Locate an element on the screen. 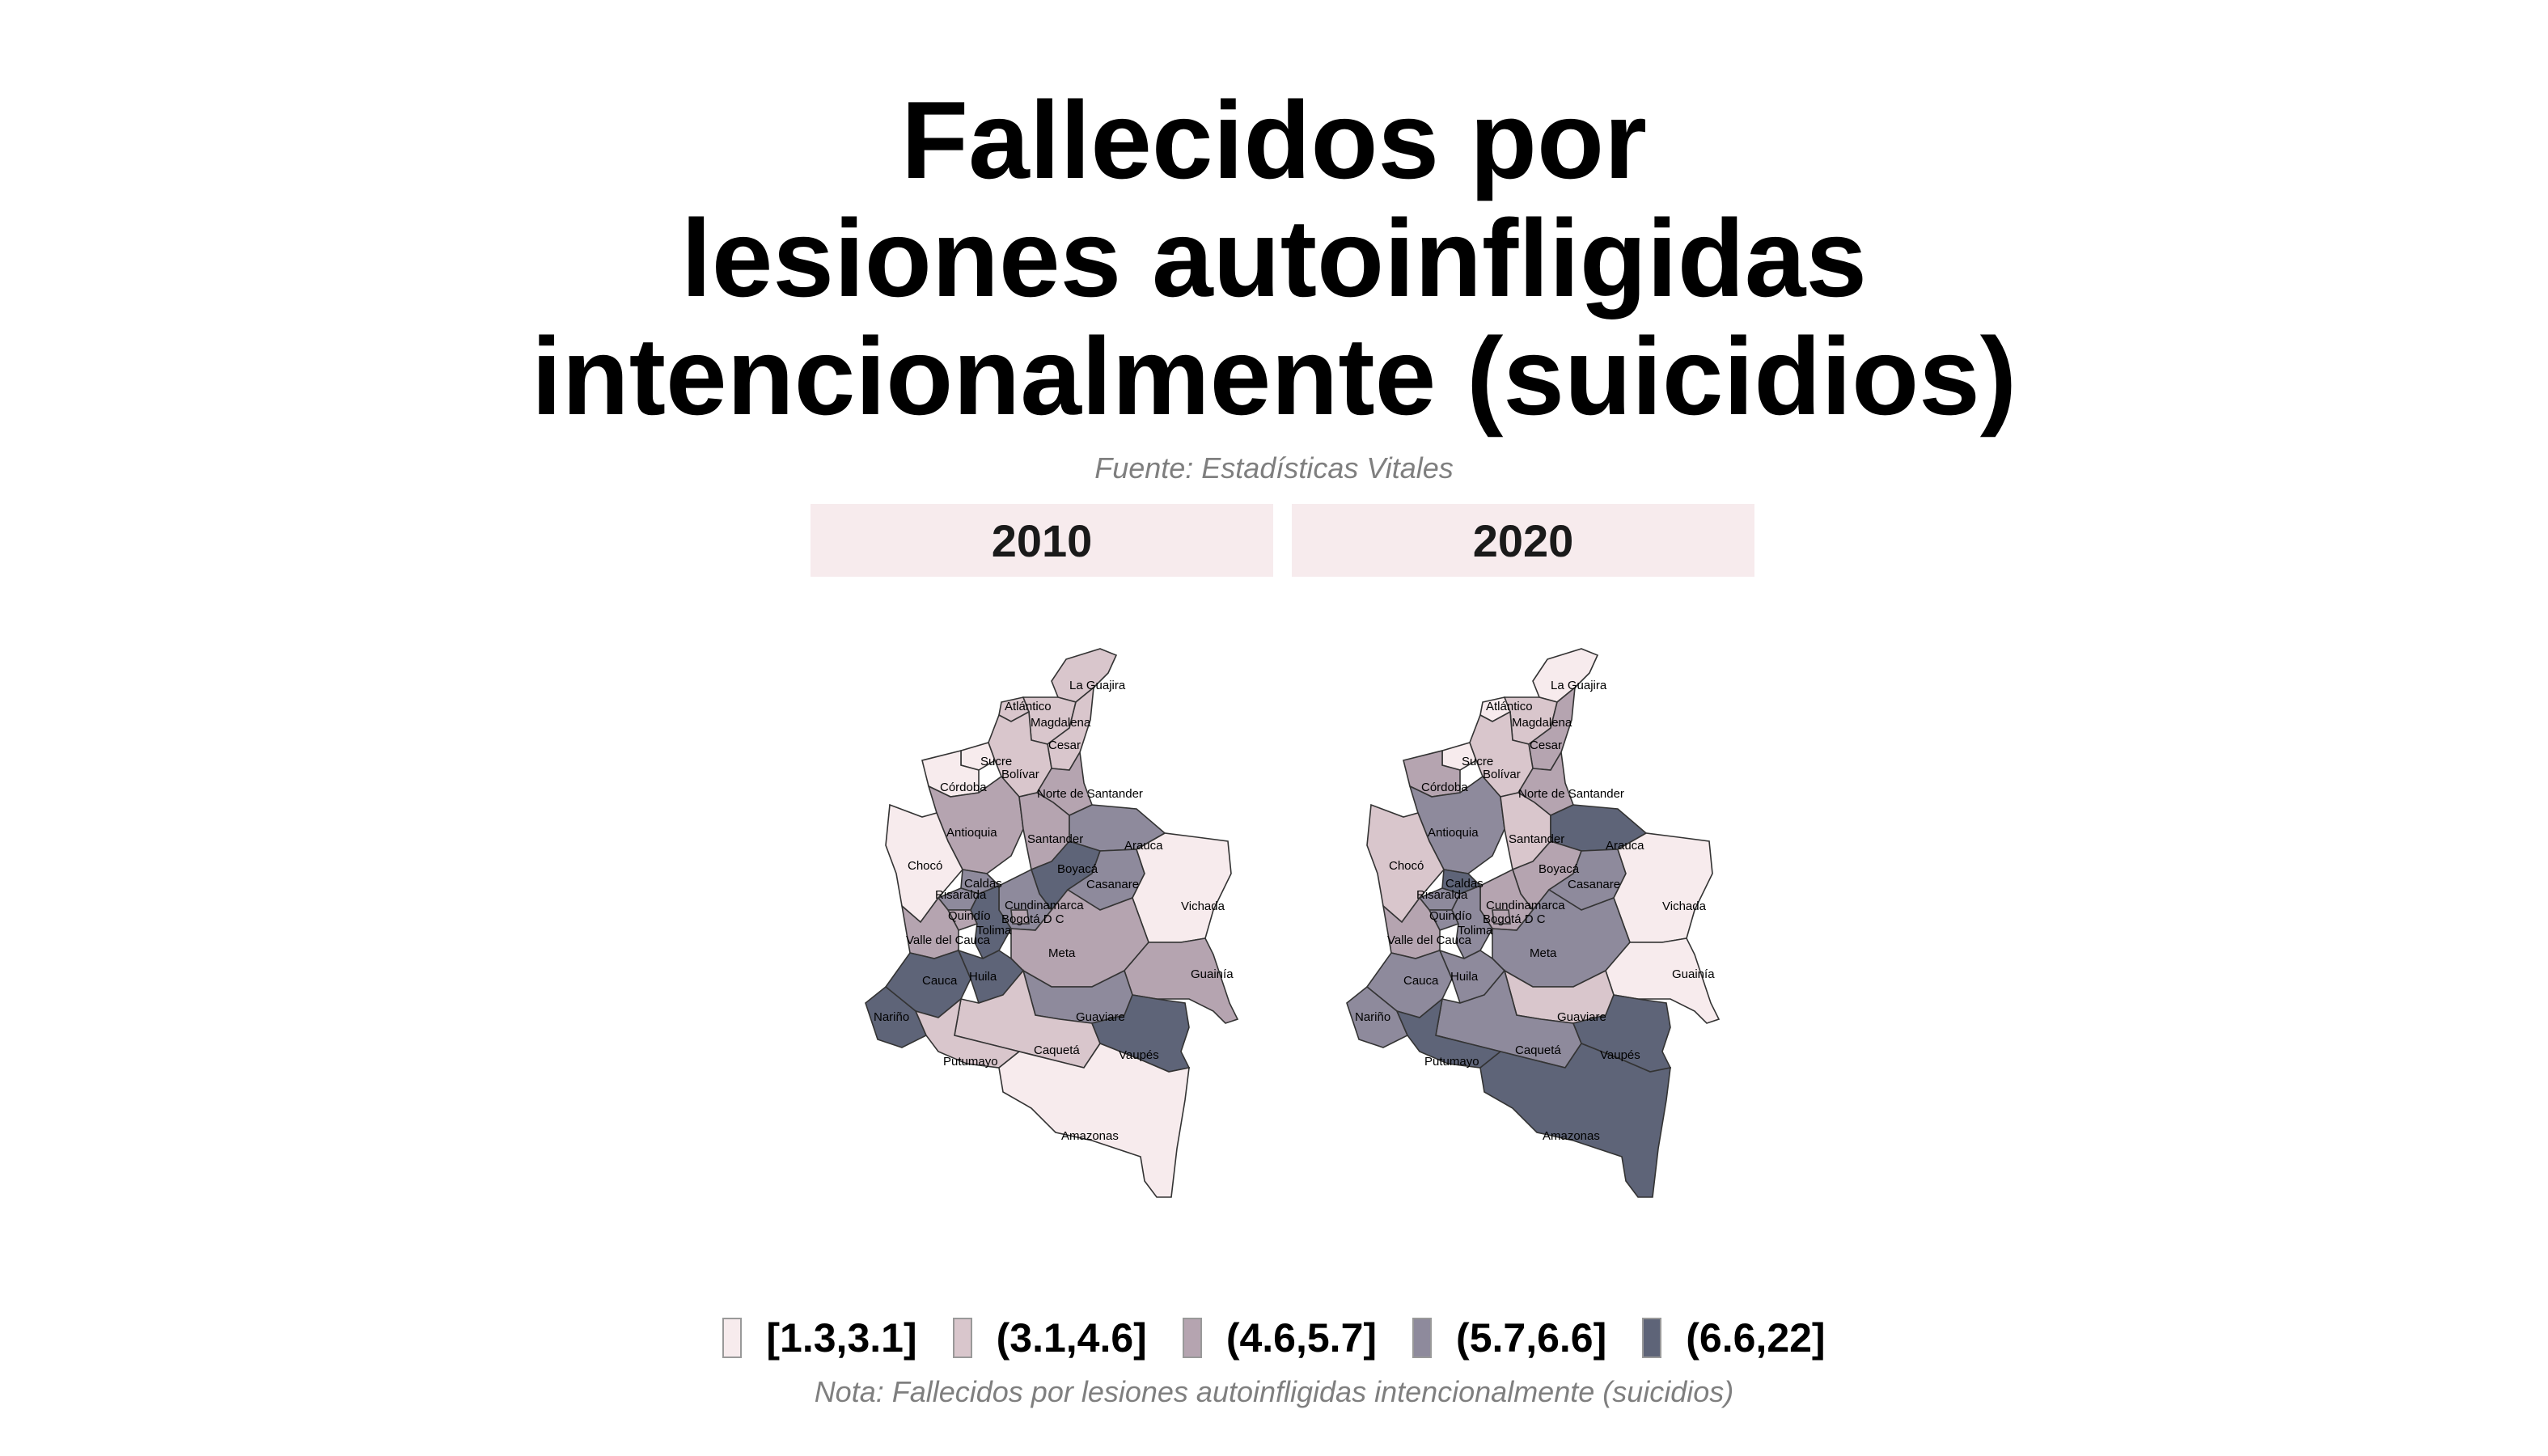 The image size is (2548, 1456). panel-header-2020: 2020 is located at coordinates (1523, 540).